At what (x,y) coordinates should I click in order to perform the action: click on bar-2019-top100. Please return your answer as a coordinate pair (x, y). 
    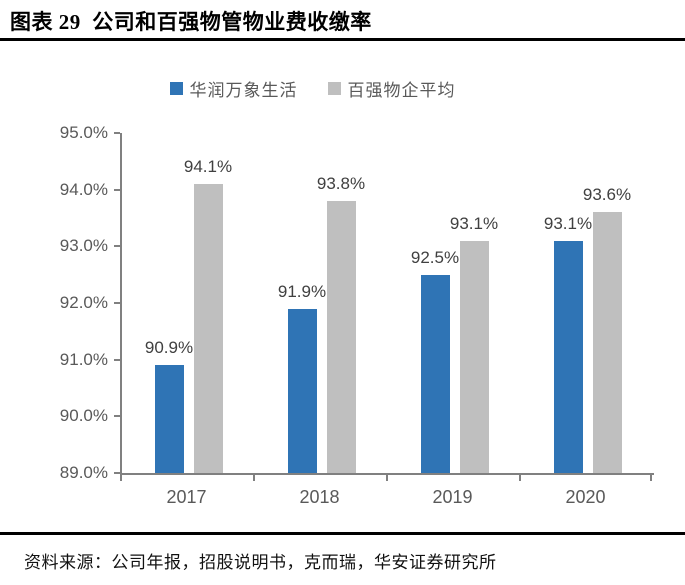
    Looking at the image, I should click on (474, 356).